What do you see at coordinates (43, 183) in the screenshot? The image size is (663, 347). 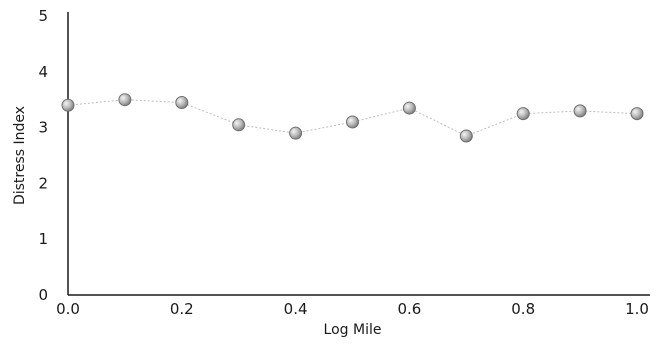 I see `y-tick-label: 2` at bounding box center [43, 183].